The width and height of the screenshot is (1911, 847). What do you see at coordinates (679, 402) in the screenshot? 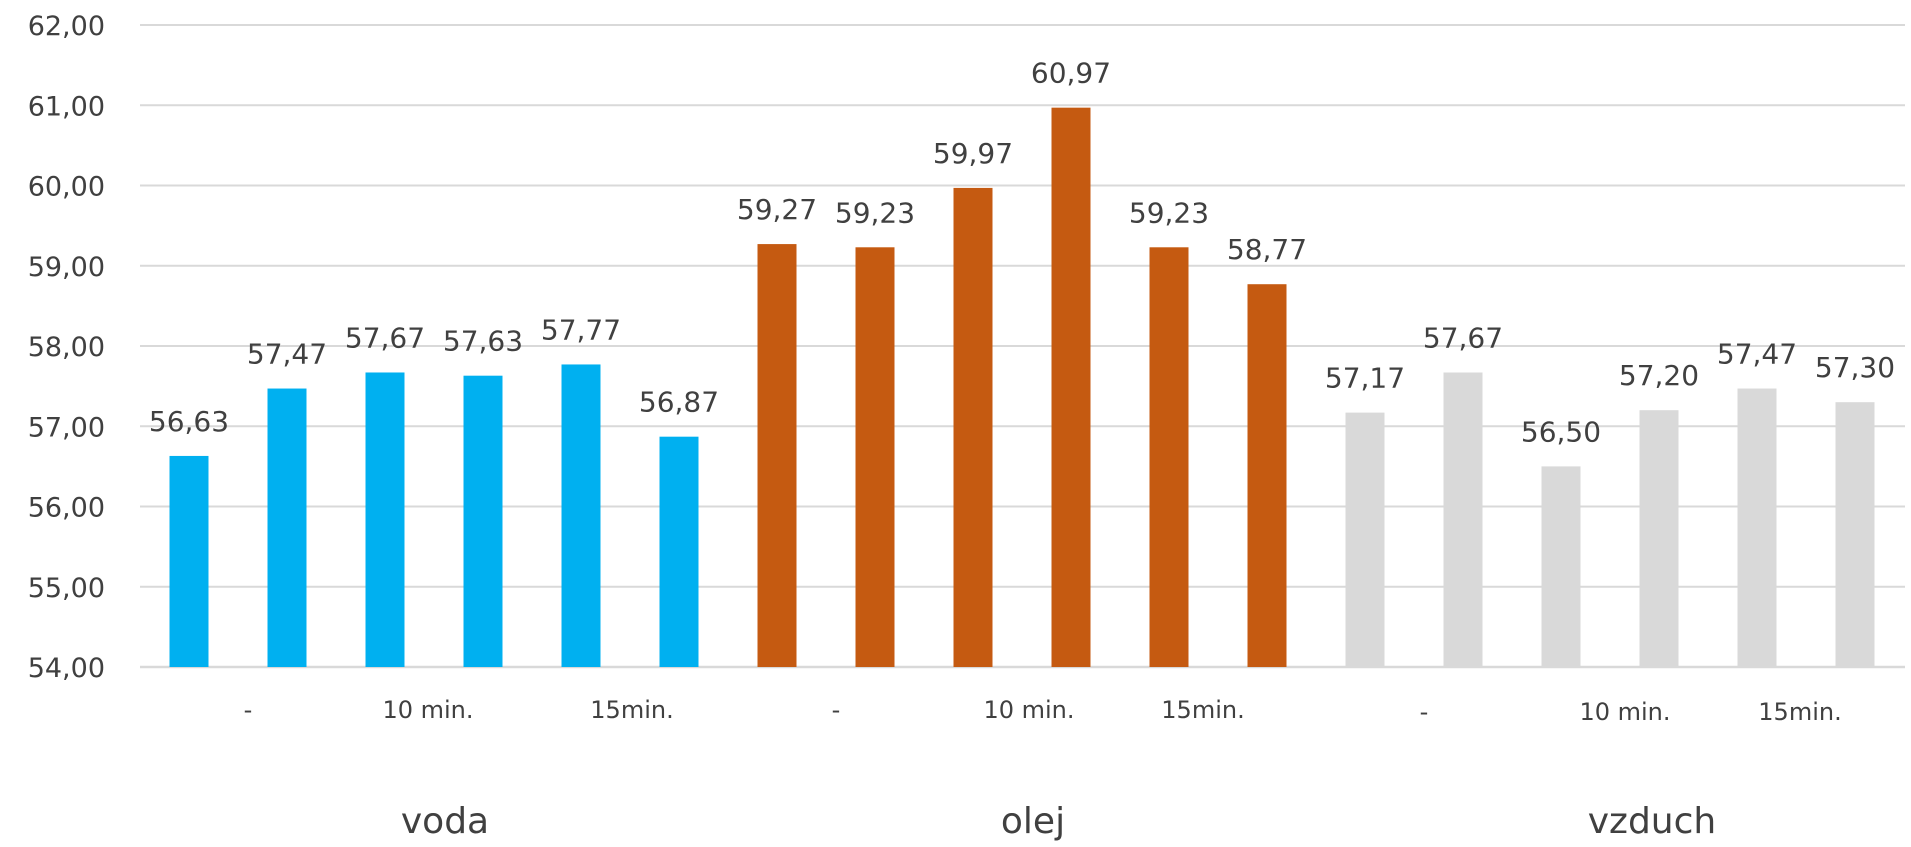
I see `data-label: 56,87` at bounding box center [679, 402].